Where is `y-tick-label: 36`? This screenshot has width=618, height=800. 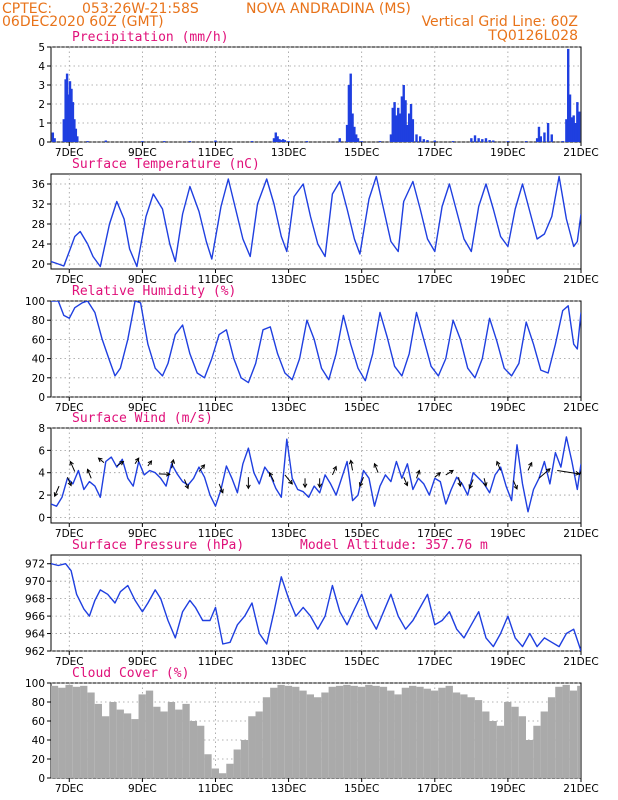
y-tick-label: 36 is located at coordinates (39, 185).